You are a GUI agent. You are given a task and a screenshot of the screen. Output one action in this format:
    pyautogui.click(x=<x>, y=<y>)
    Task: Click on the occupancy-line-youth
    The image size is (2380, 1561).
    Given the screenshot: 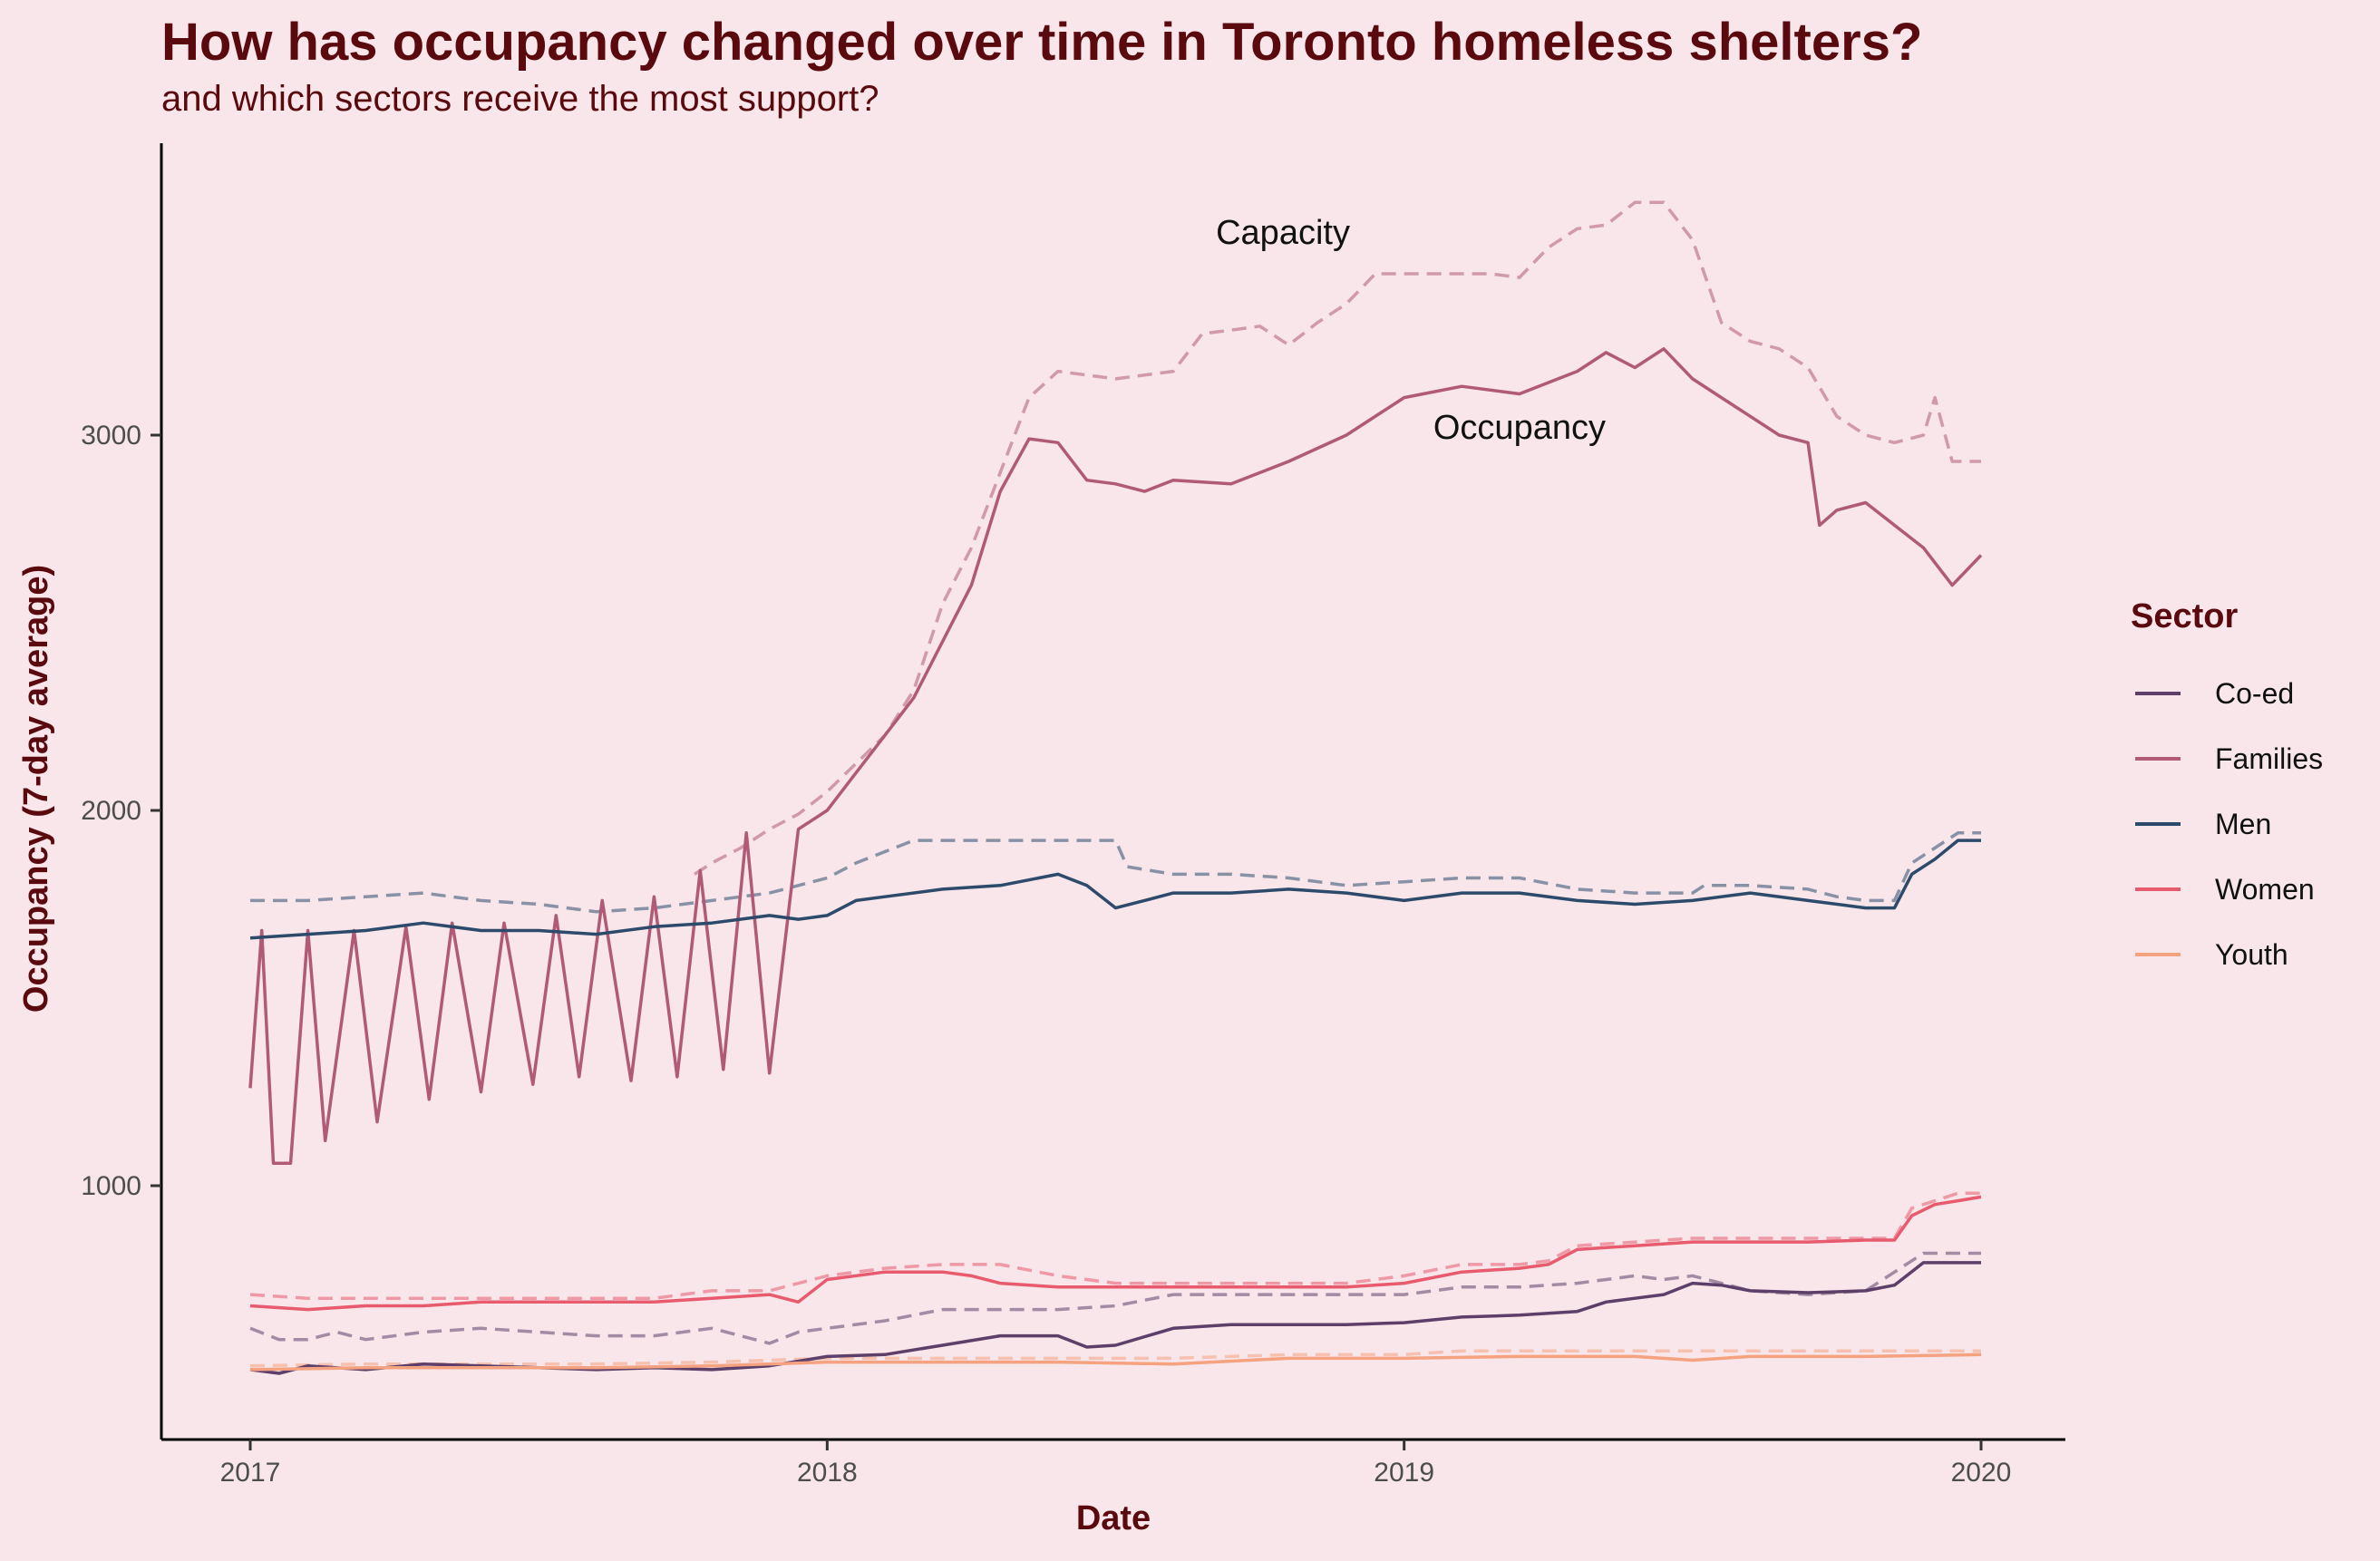 What is the action you would take?
    pyautogui.click(x=1115, y=1362)
    